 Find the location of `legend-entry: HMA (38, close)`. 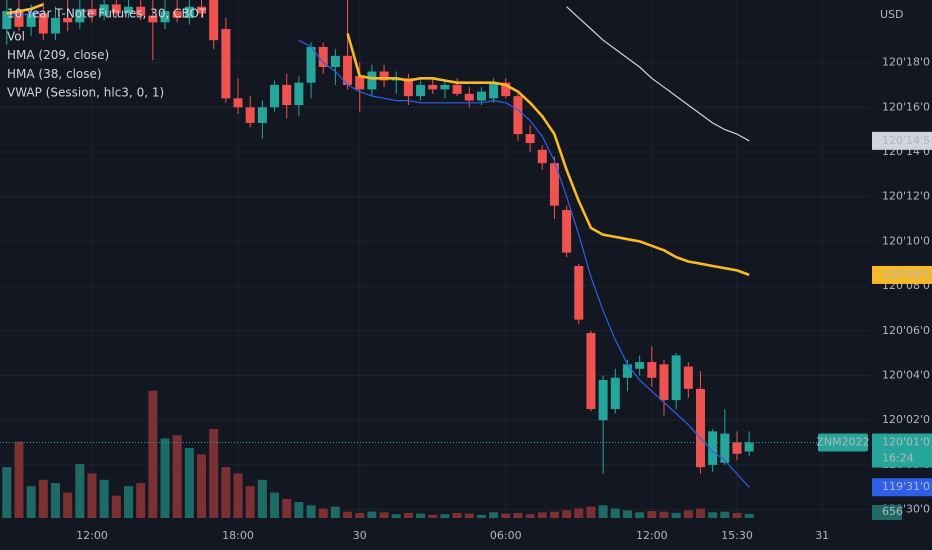

legend-entry: HMA (38, close) is located at coordinates (54, 74).